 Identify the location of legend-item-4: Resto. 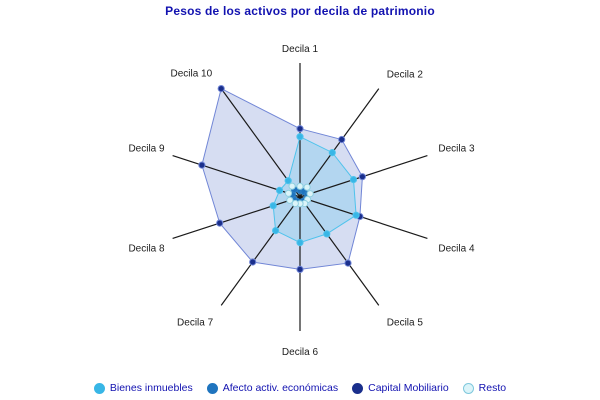
(484, 388).